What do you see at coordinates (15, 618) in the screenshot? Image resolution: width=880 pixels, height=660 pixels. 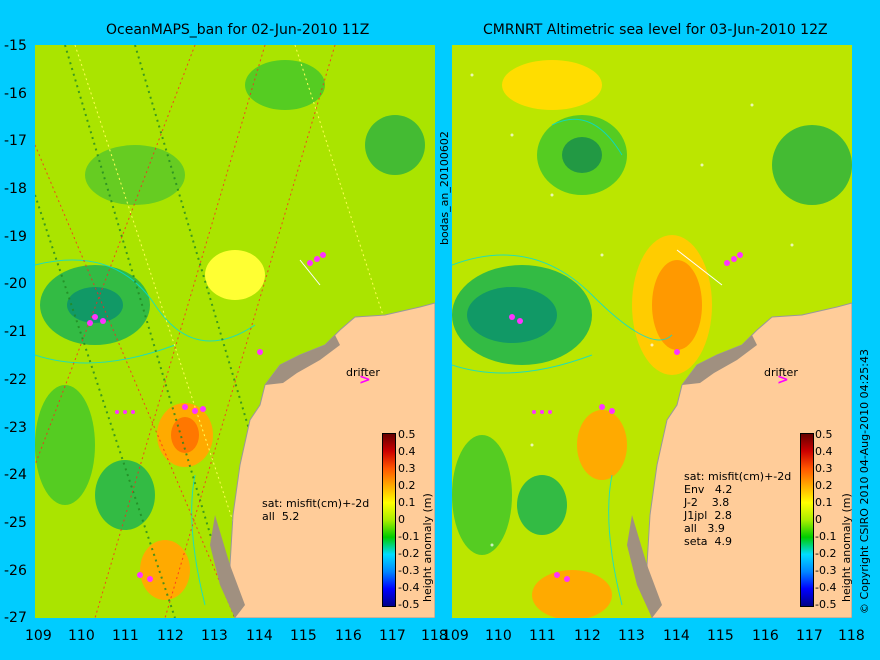 I see `y-tick: -27` at bounding box center [15, 618].